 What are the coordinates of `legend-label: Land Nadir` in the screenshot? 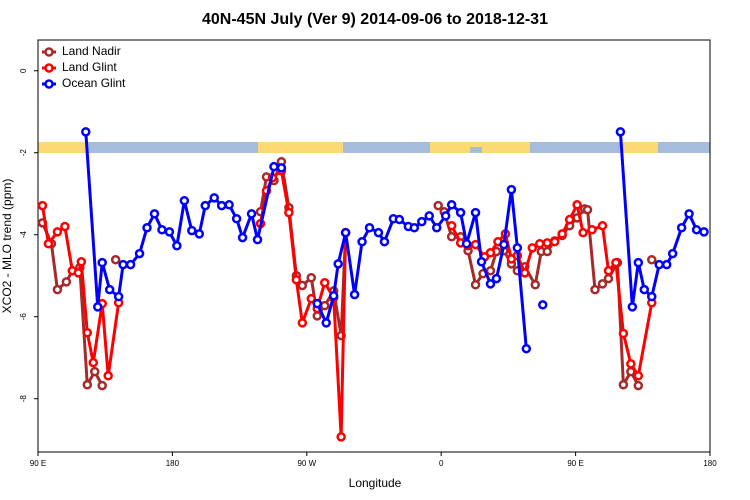 It's located at (91, 51).